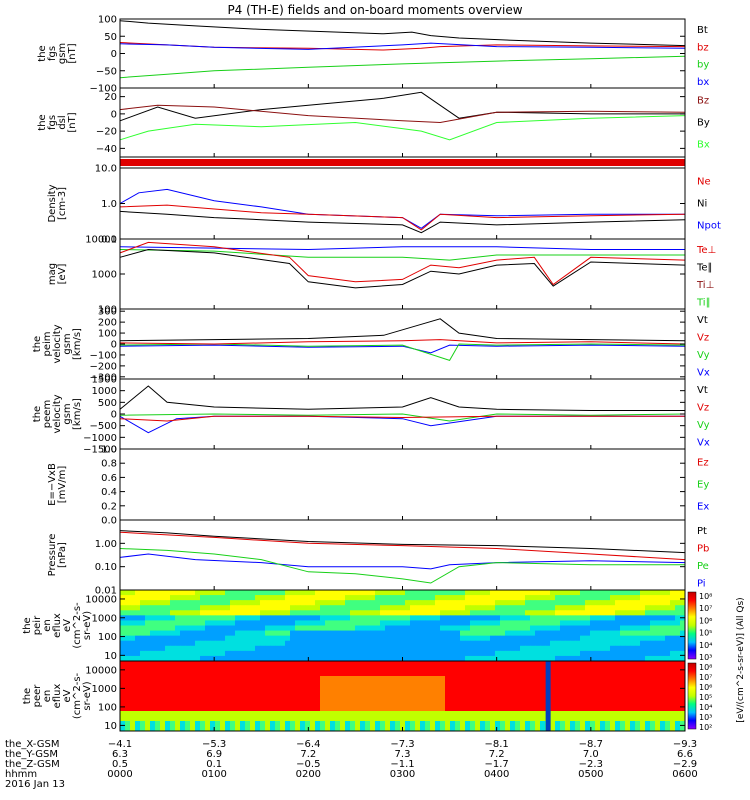 The width and height of the screenshot is (750, 800). Describe the element at coordinates (35, 784) in the screenshot. I see `date-label: 2016 Jan 13` at that location.